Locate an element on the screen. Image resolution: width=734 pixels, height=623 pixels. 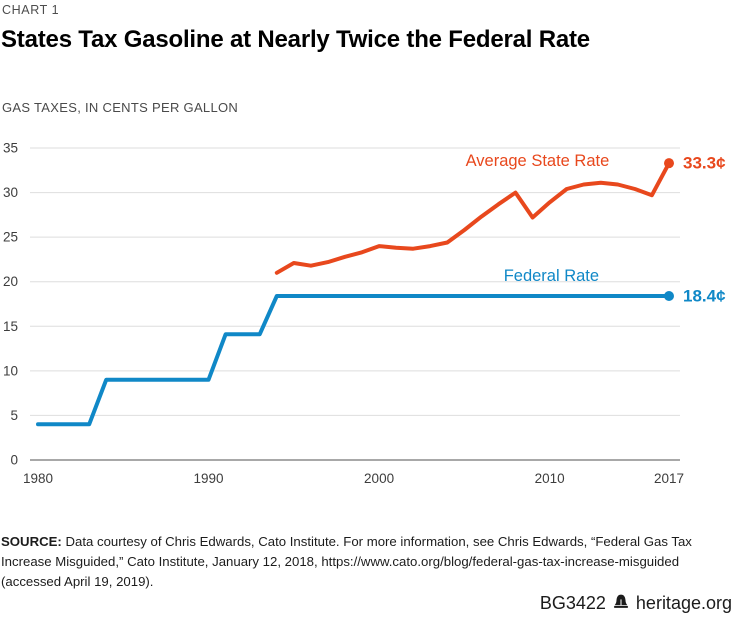
chart-kicker: CHART 1 is located at coordinates (31, 10).